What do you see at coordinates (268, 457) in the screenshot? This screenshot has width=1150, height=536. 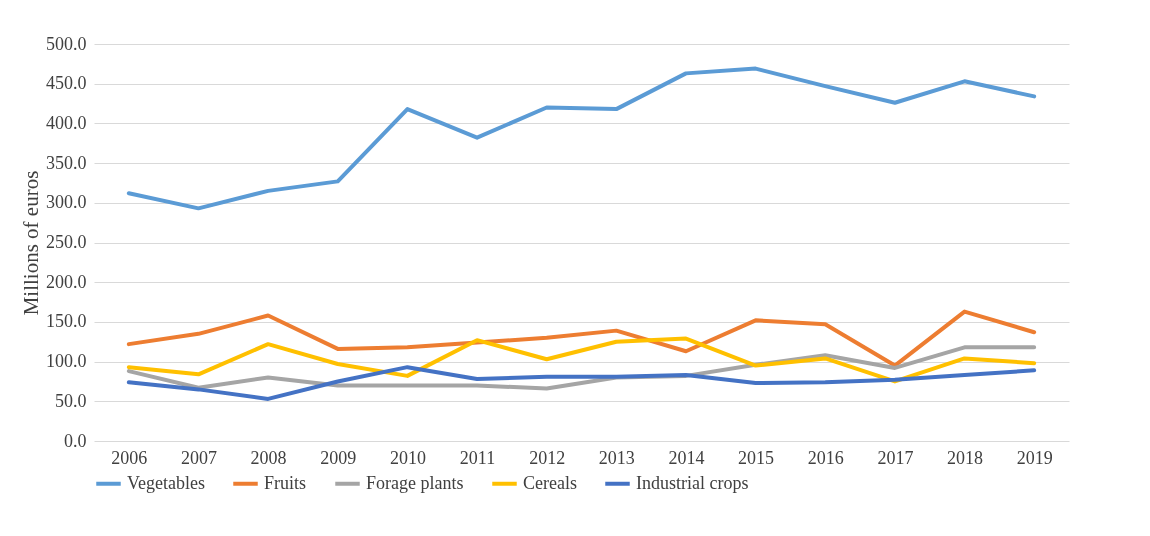 I see `x-tick-label: 2008` at bounding box center [268, 457].